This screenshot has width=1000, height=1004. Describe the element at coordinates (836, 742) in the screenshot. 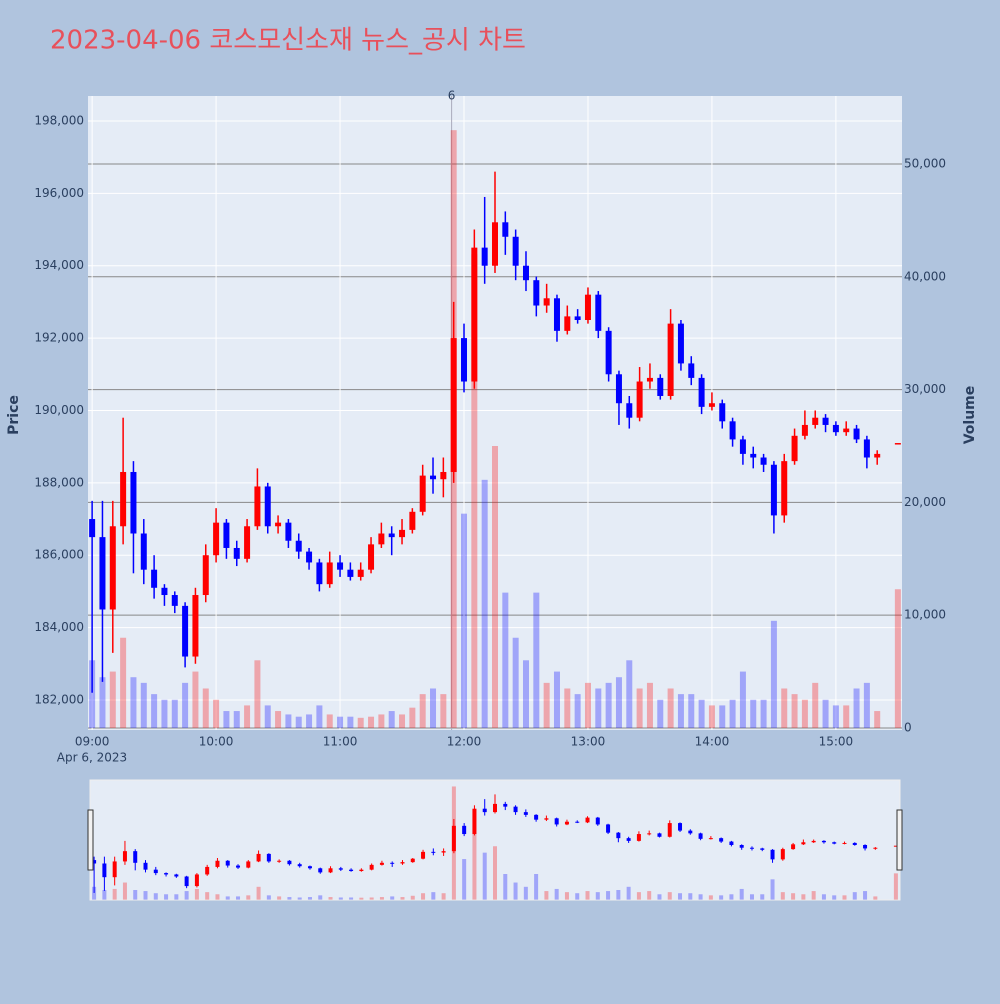

I see `x-tick-label: 15:00` at that location.